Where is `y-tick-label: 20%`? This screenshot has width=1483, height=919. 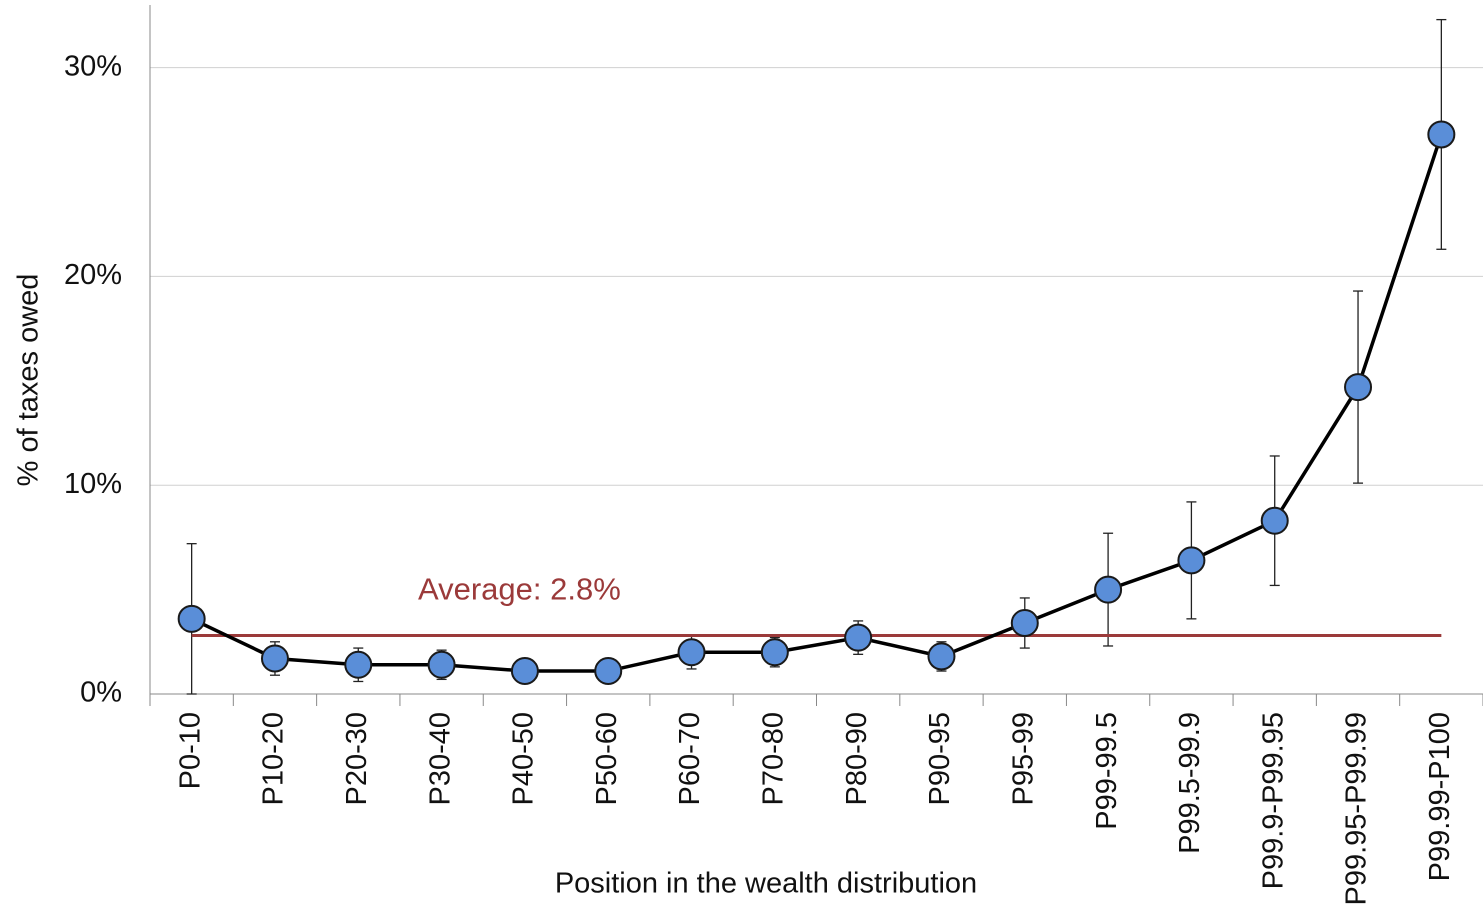 y-tick-label: 20% is located at coordinates (93, 275).